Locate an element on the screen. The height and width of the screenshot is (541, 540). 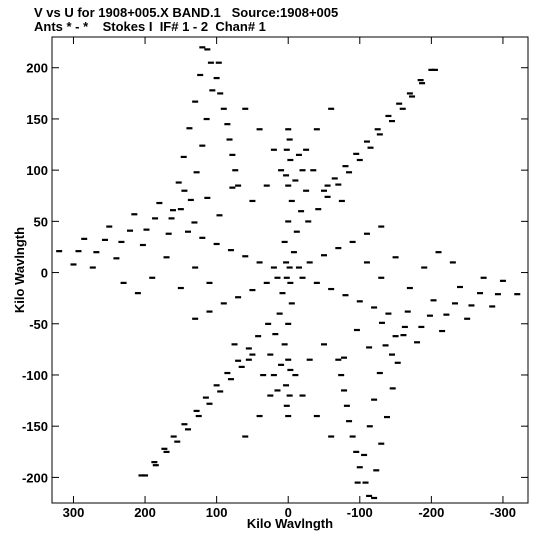
y-tick-label: 100 is located at coordinates (37, 170).